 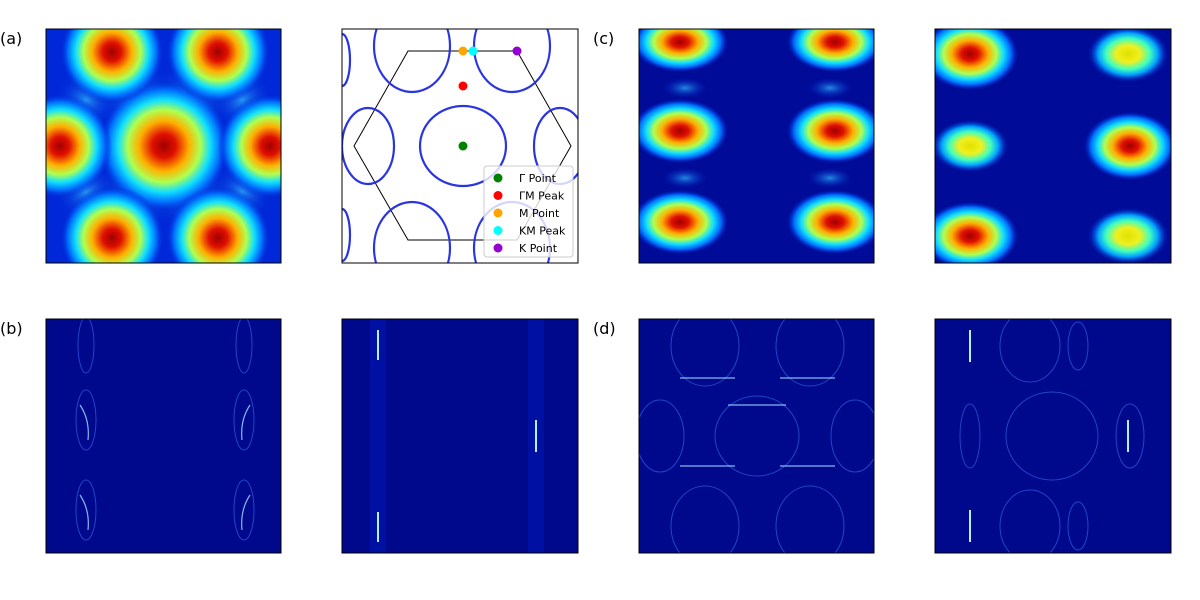 I want to click on legend-label: KM Peak, so click(x=542, y=231).